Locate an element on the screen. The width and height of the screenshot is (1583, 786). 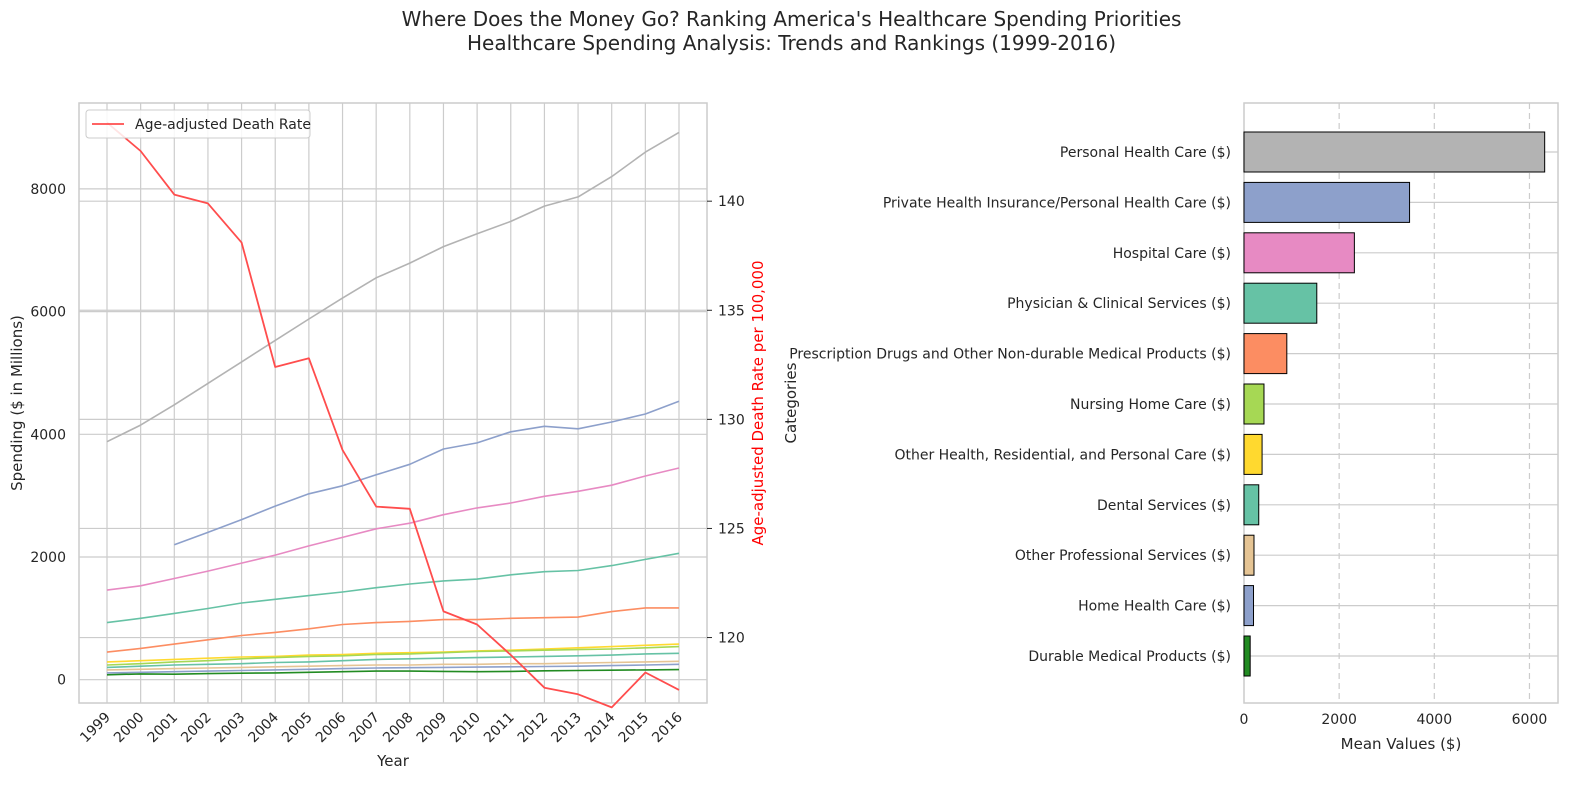
right-y-tick-label: 125 is located at coordinates (731, 529).